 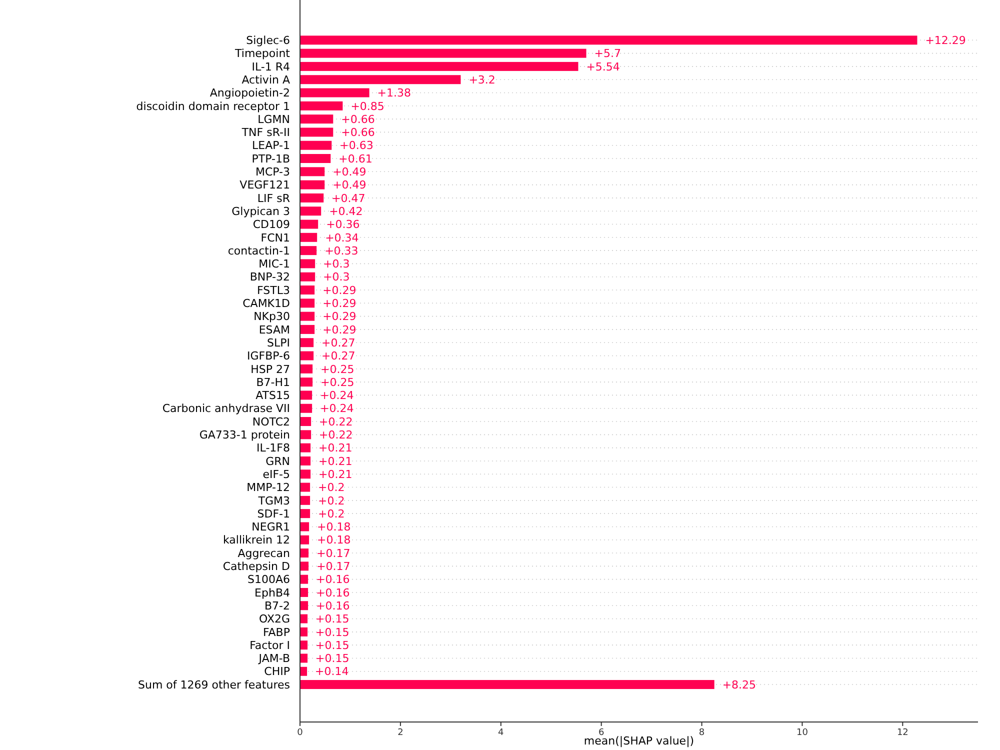 I want to click on y-tick-label: GA733-1 protein, so click(x=244, y=435).